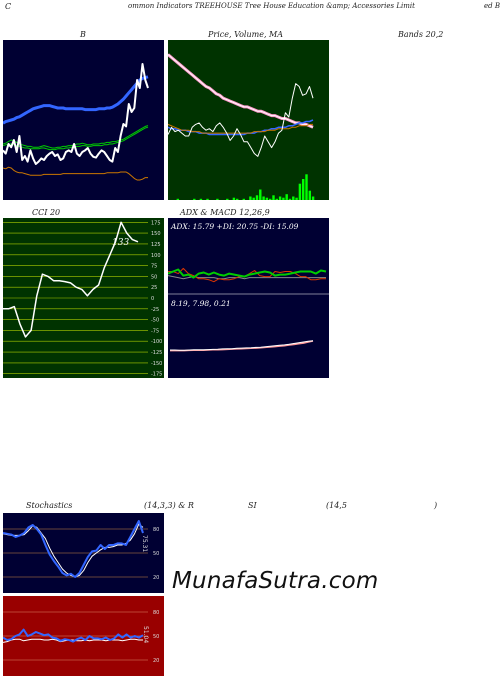 The image size is (500, 680). I want to click on bollinger-price-line, so click(76, 114).